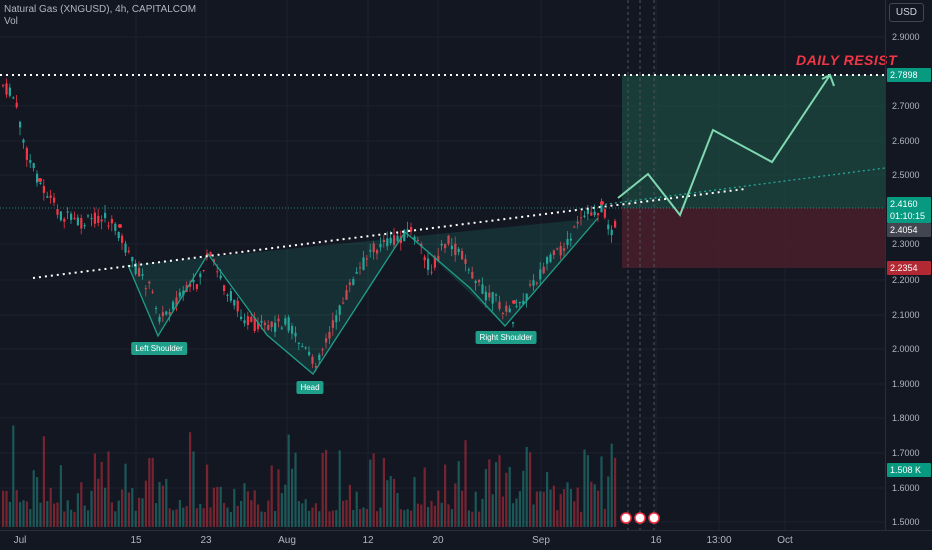  What do you see at coordinates (159, 348) in the screenshot?
I see `left-shoulder-label: Left Shoulder` at bounding box center [159, 348].